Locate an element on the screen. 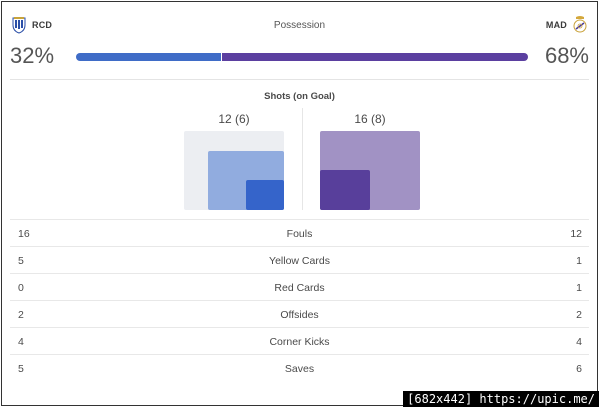 This screenshot has height=408, width=600. stat-row-offsides: 2 Offsides 2 is located at coordinates (299, 313).